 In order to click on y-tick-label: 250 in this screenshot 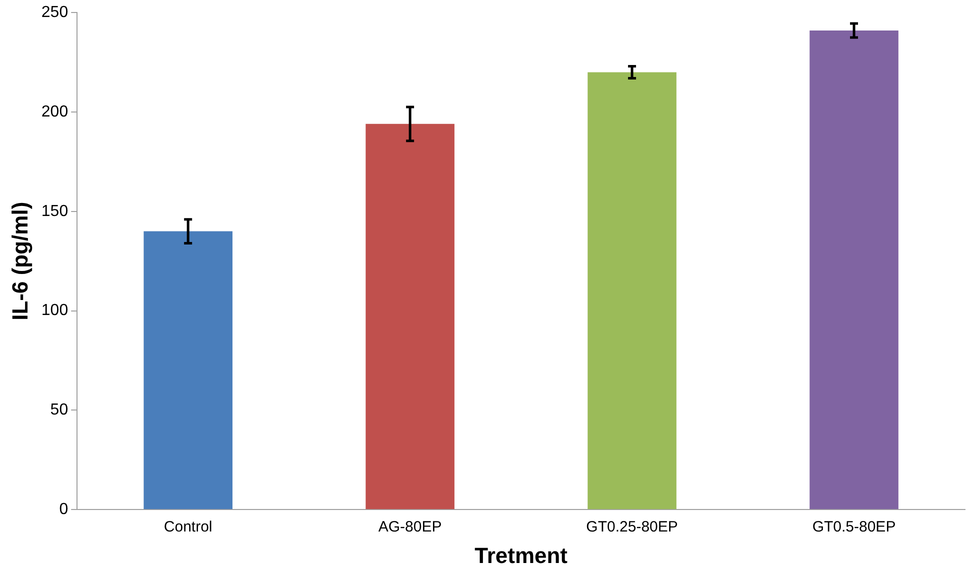, I will do `click(54, 13)`.